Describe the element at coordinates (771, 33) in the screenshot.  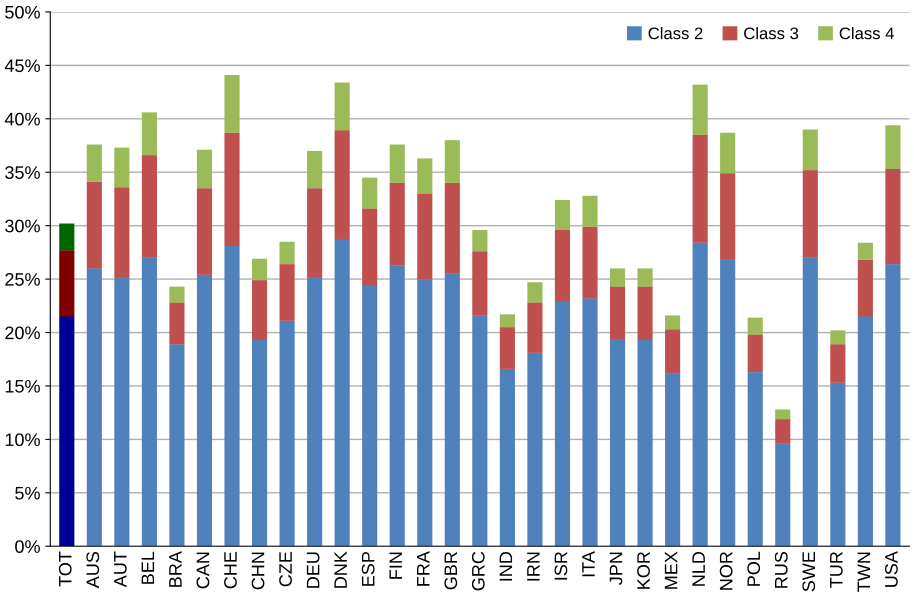
I see `legend-label: Class 3` at that location.